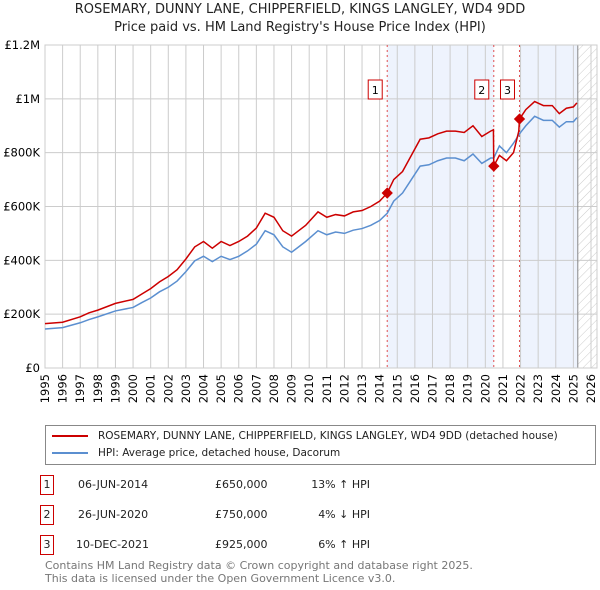 Image resolution: width=600 pixels, height=590 pixels. I want to click on sale-label-number: 2, so click(481, 90).